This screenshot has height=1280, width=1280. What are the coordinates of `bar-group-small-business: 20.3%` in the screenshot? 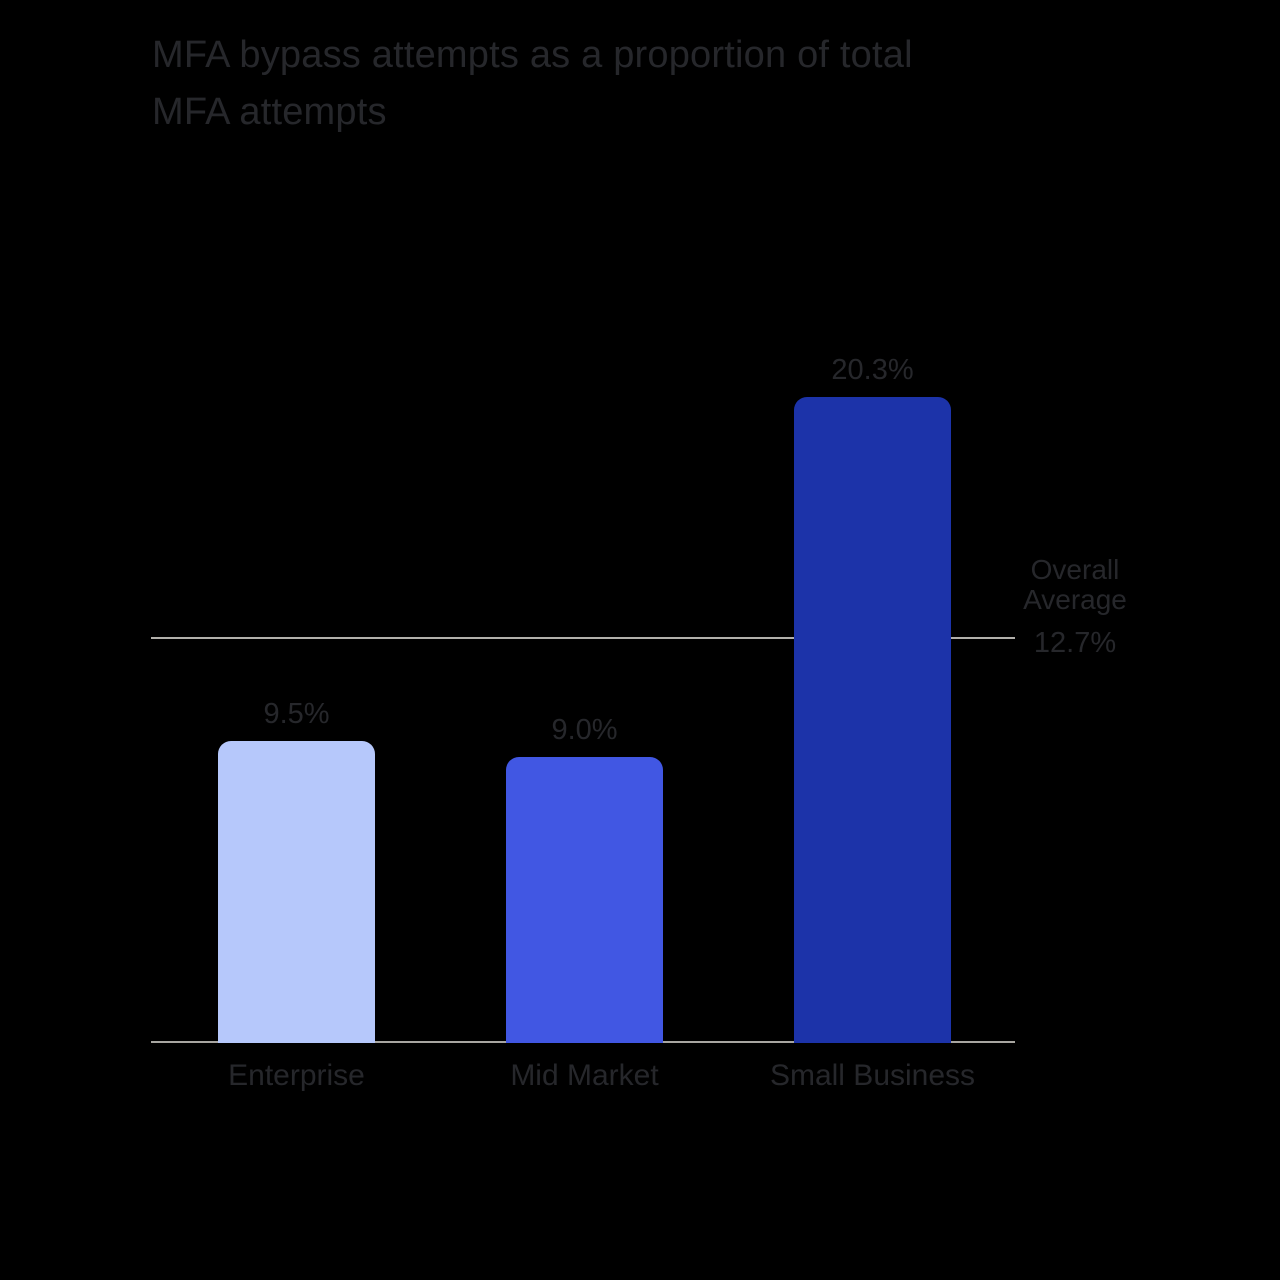 It's located at (872, 698).